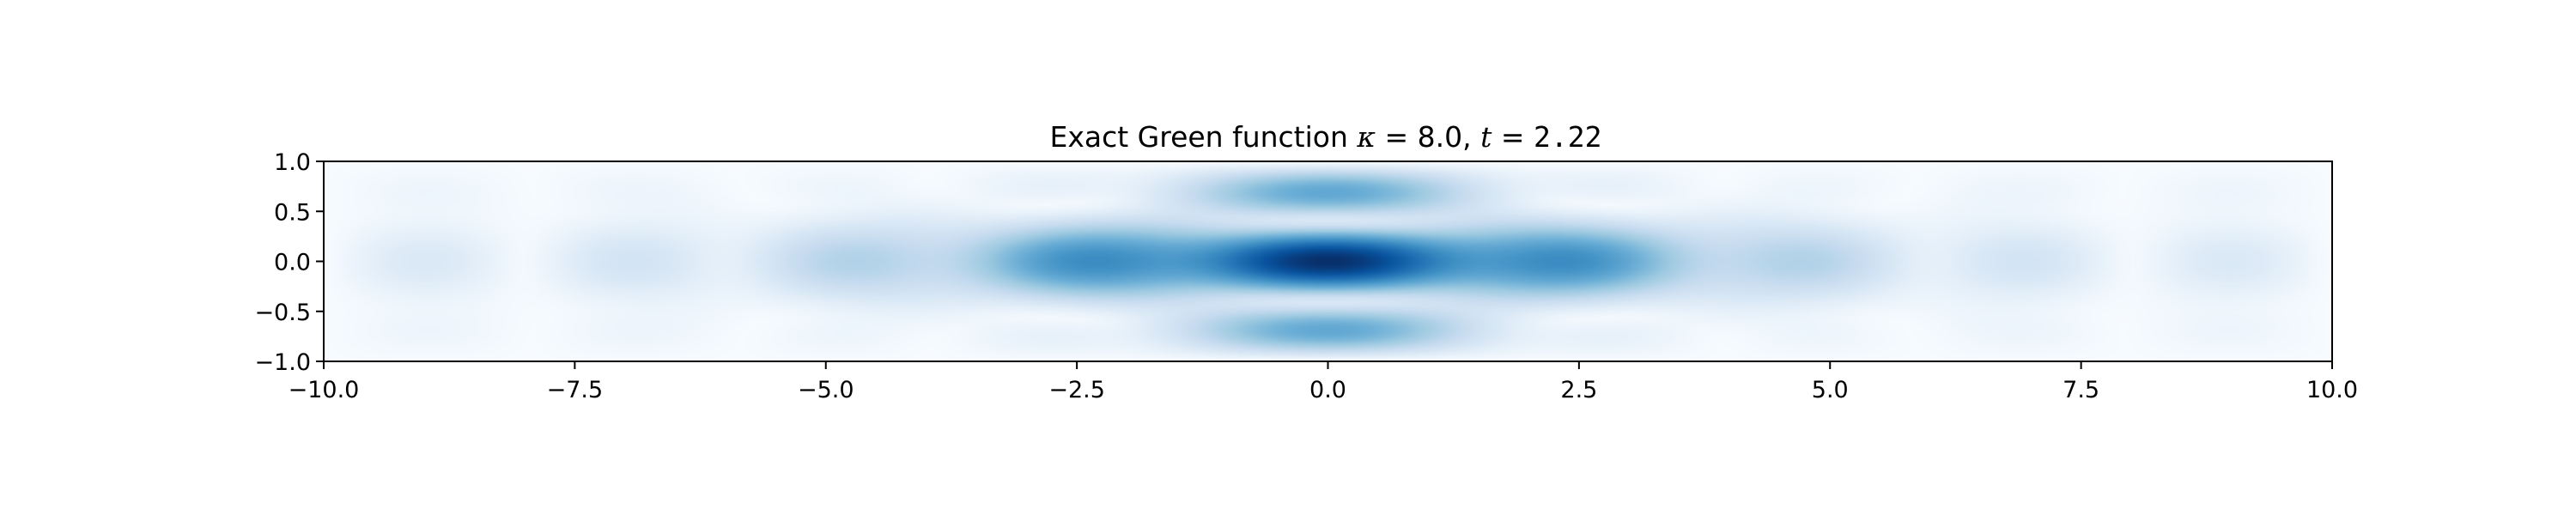 The image size is (2576, 515). Describe the element at coordinates (282, 362) in the screenshot. I see `y-tick-label: −1.0` at that location.